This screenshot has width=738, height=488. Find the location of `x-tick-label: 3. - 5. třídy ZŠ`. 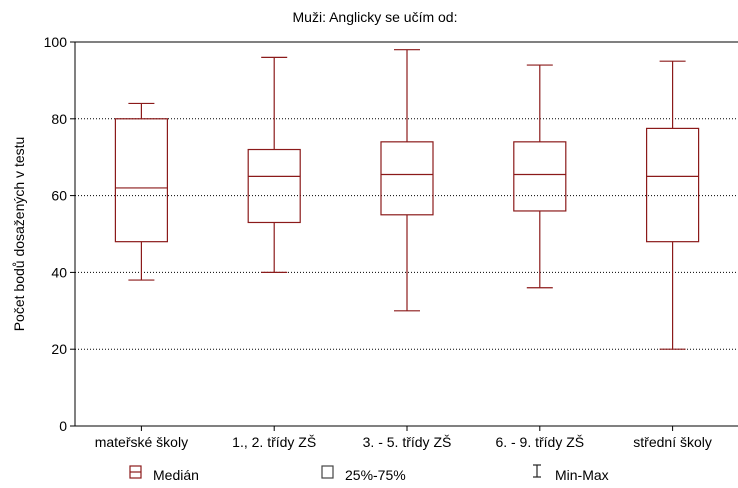

x-tick-label: 3. - 5. třídy ZŠ is located at coordinates (407, 442).